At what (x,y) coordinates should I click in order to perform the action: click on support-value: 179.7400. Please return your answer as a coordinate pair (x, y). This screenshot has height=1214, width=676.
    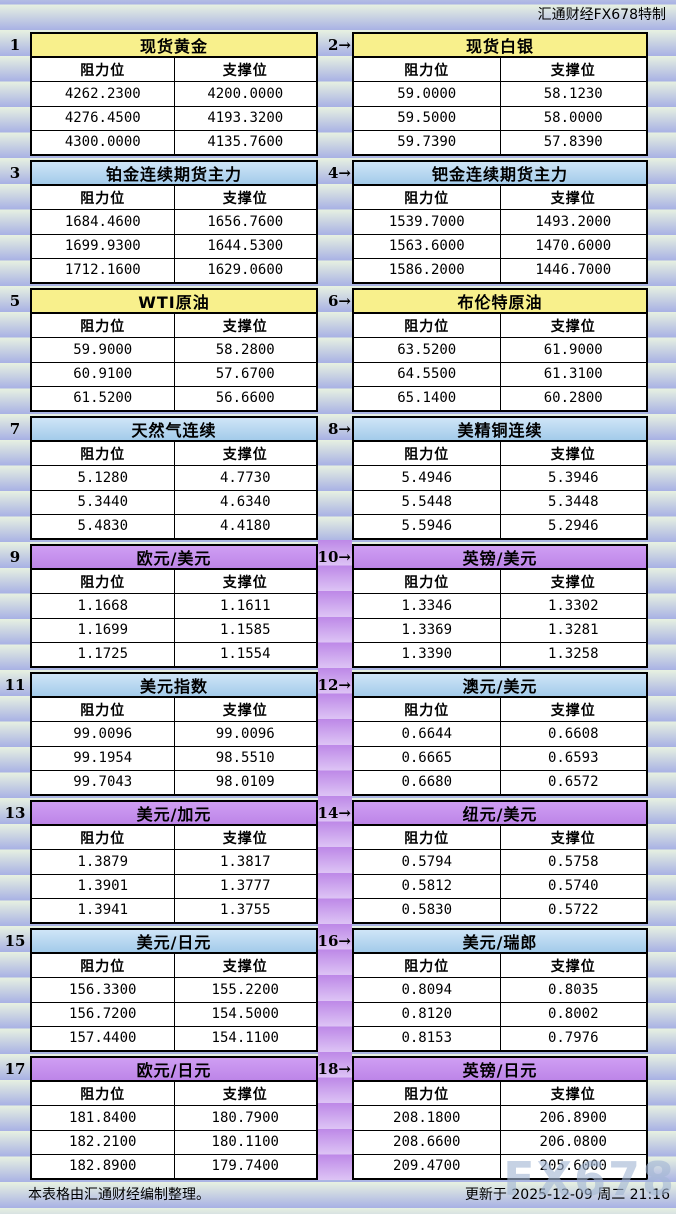
    Looking at the image, I should click on (245, 1166).